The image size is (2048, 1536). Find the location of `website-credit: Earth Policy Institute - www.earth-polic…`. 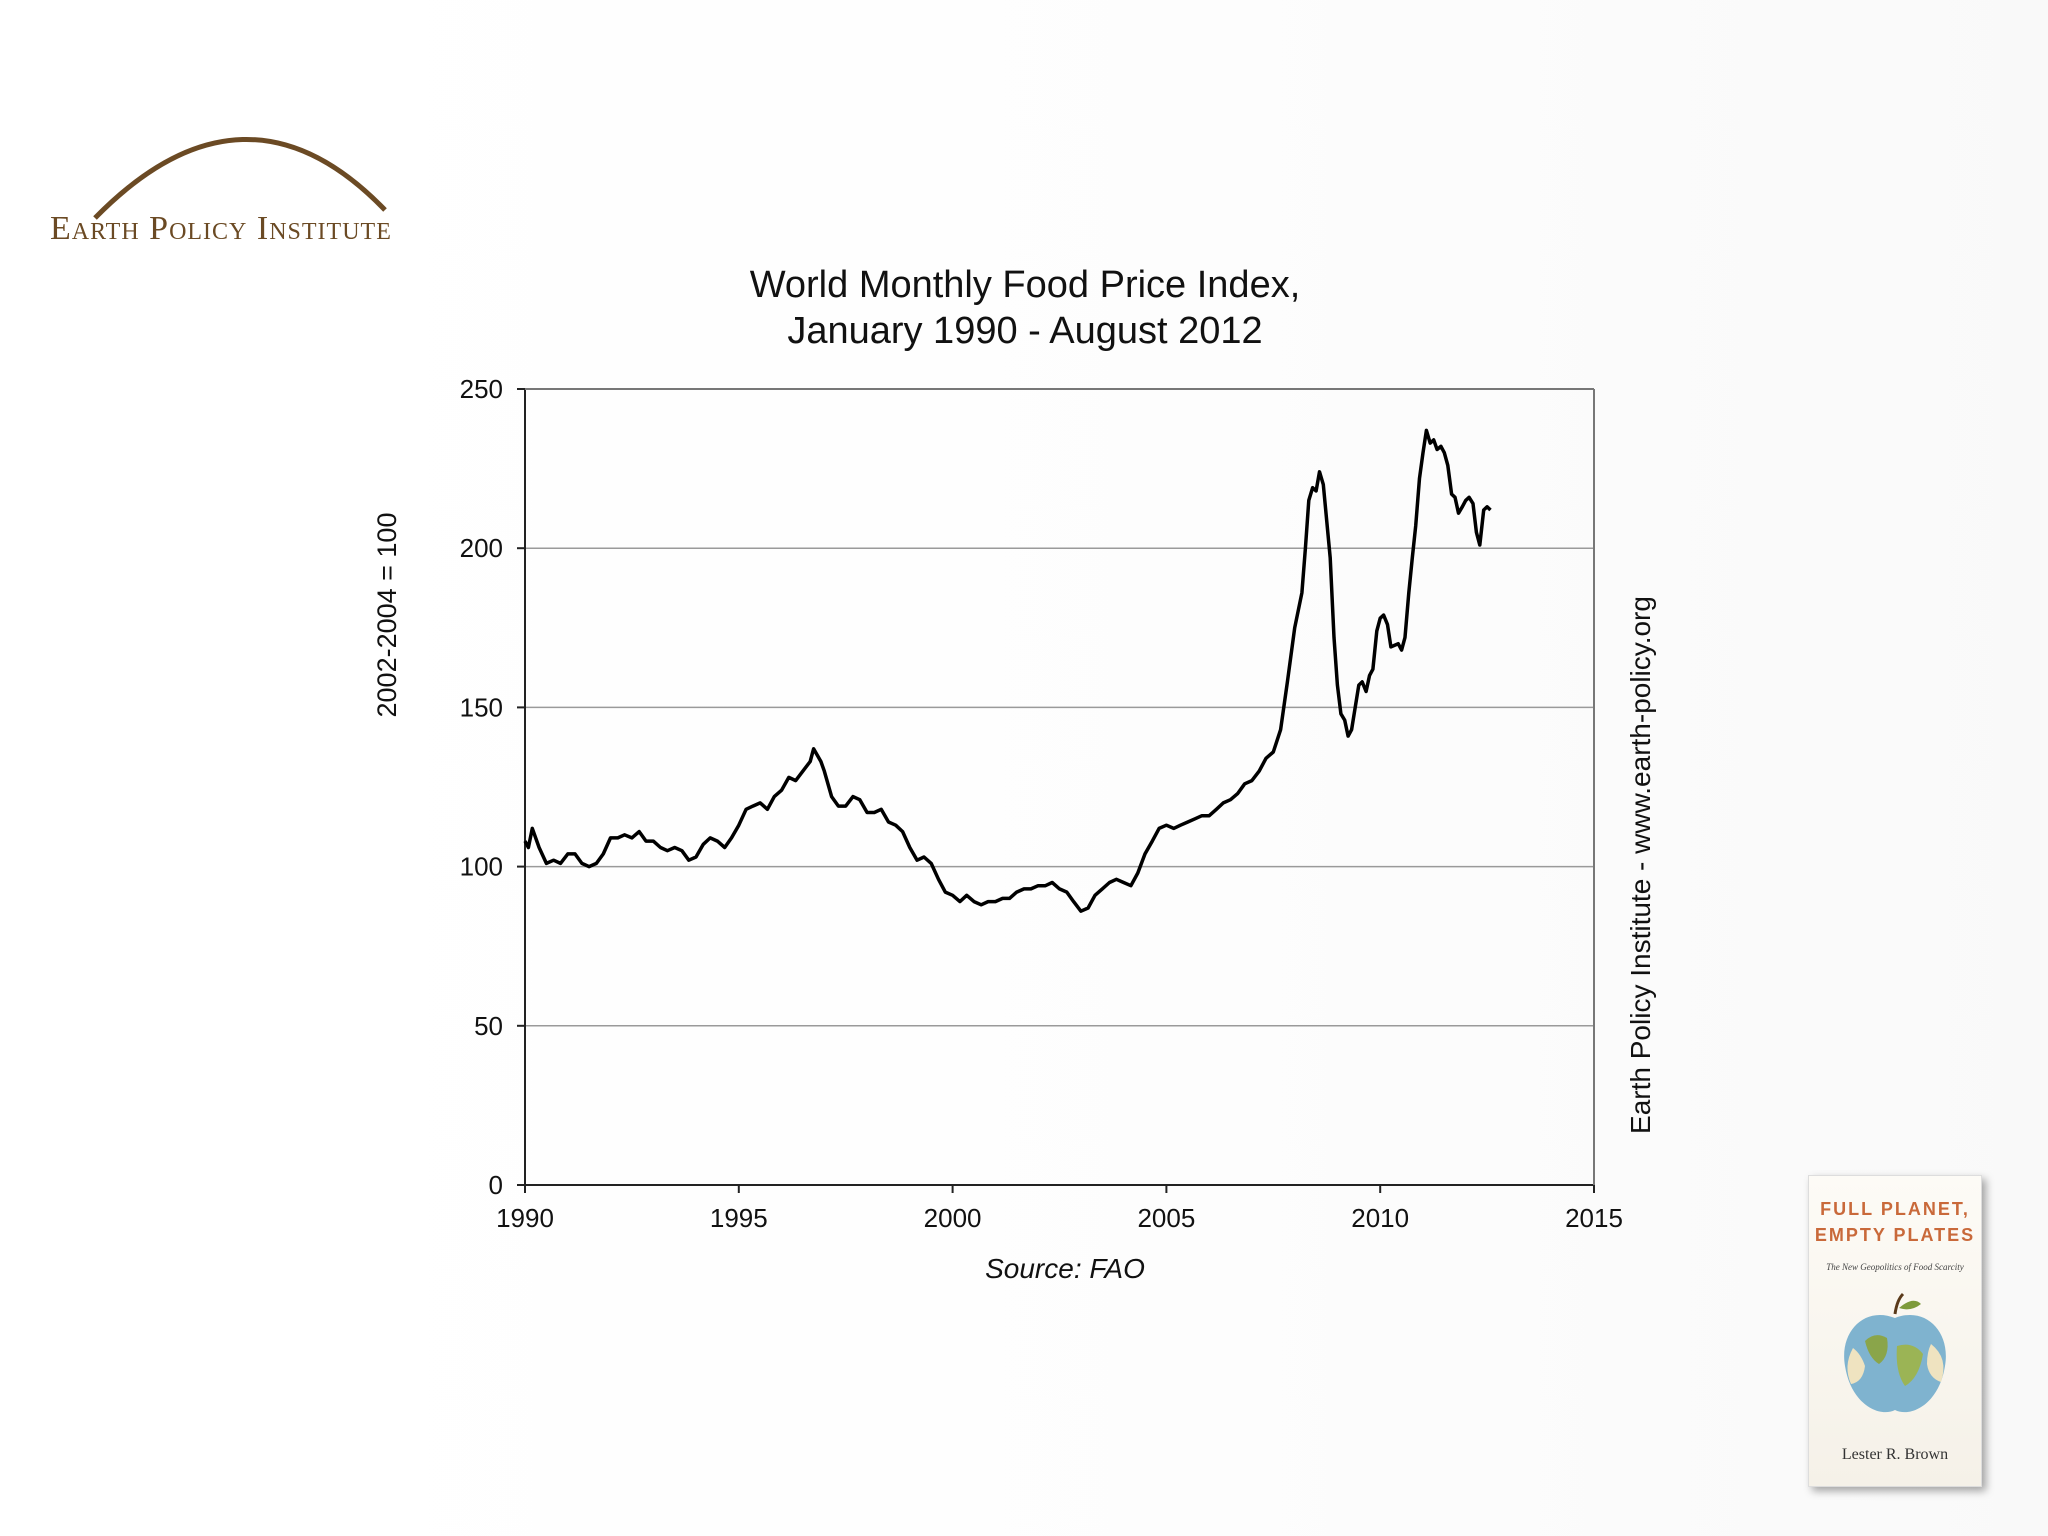

website-credit: Earth Policy Institute - www.earth-polic… is located at coordinates (1640, 865).